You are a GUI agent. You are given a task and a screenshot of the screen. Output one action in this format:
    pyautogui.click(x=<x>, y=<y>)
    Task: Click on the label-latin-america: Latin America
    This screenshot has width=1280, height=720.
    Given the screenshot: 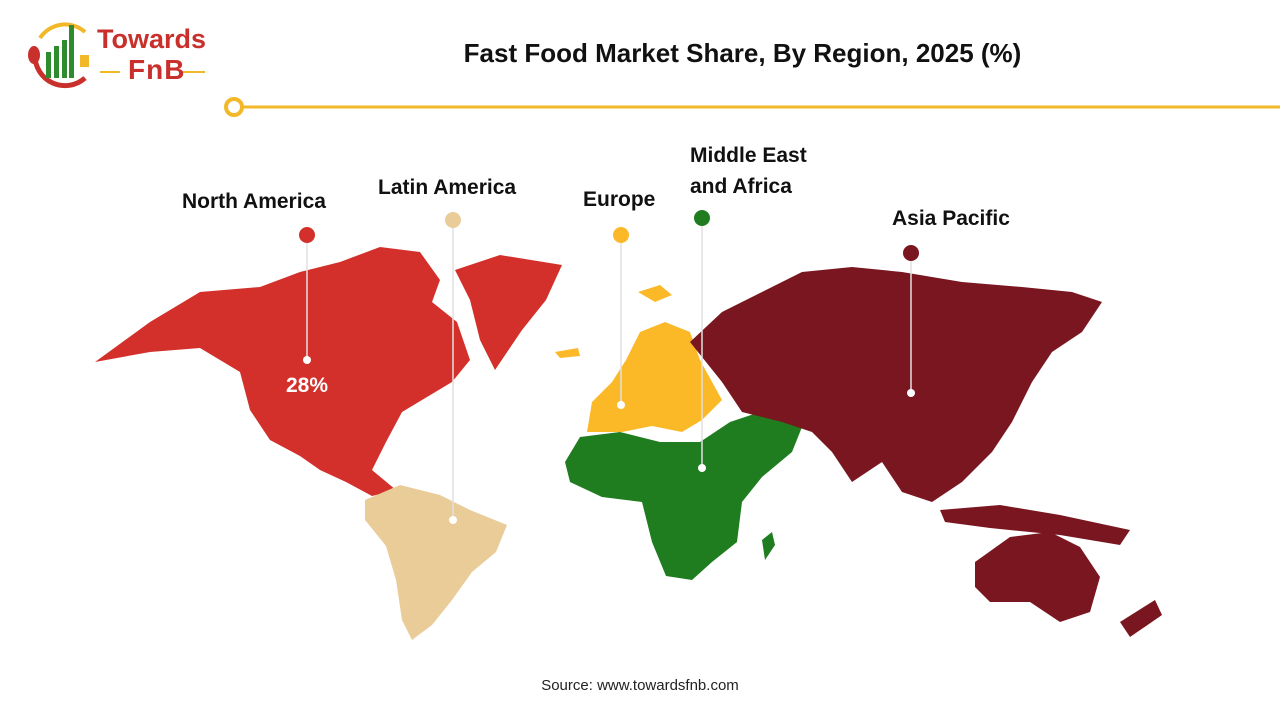 What is the action you would take?
    pyautogui.click(x=447, y=187)
    